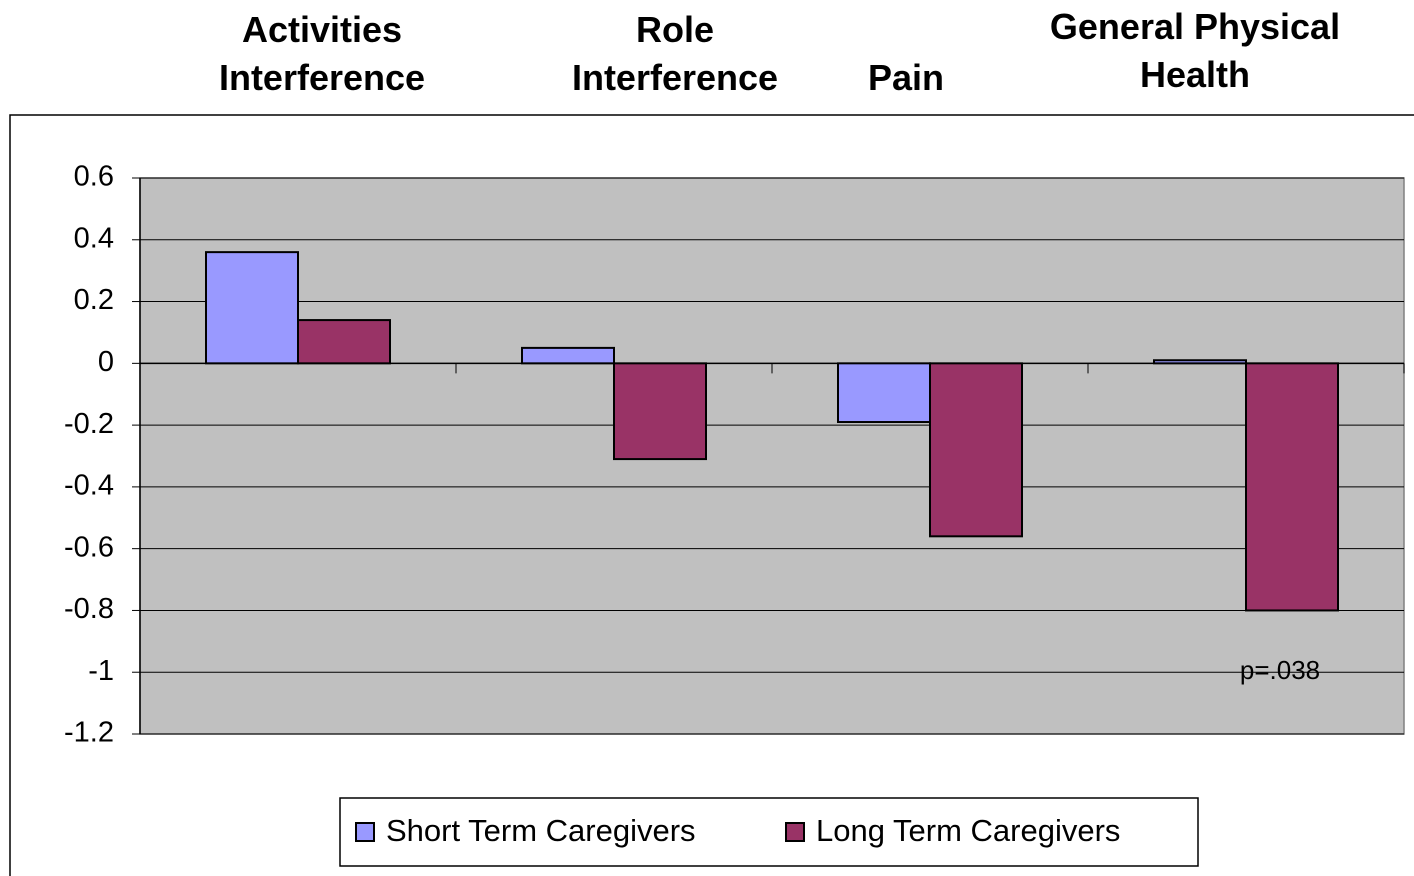  What do you see at coordinates (1280, 670) in the screenshot?
I see `annotation: p=.038` at bounding box center [1280, 670].